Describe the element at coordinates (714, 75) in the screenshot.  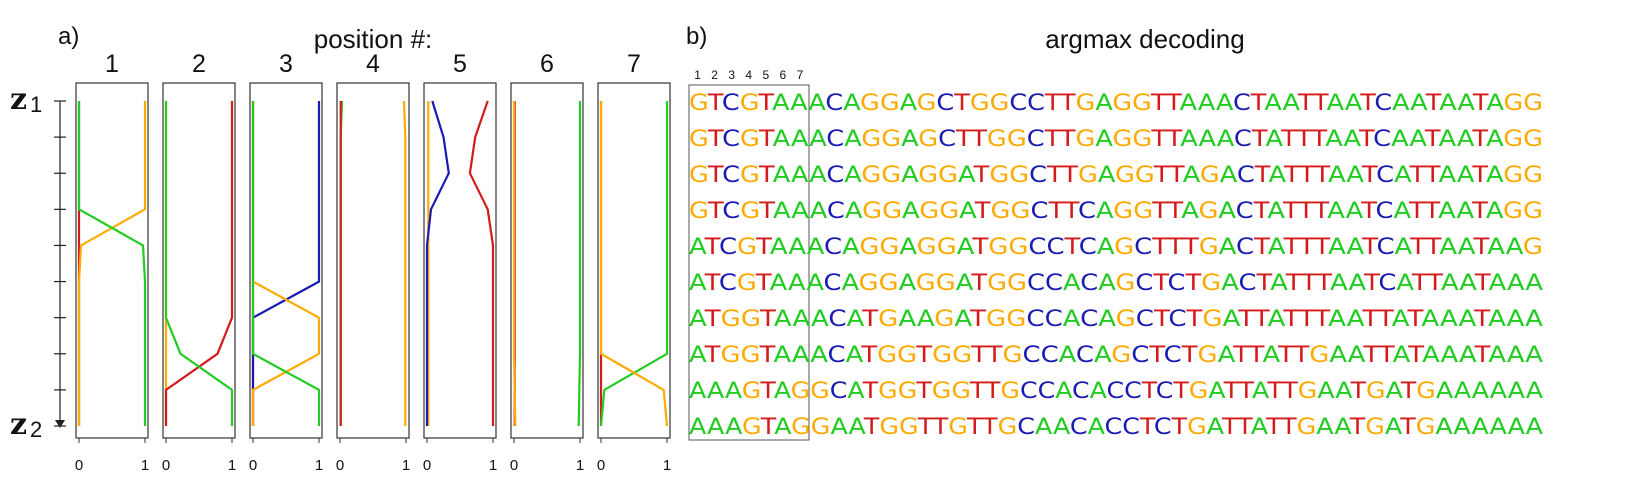
I see `box-position-number: 2` at that location.